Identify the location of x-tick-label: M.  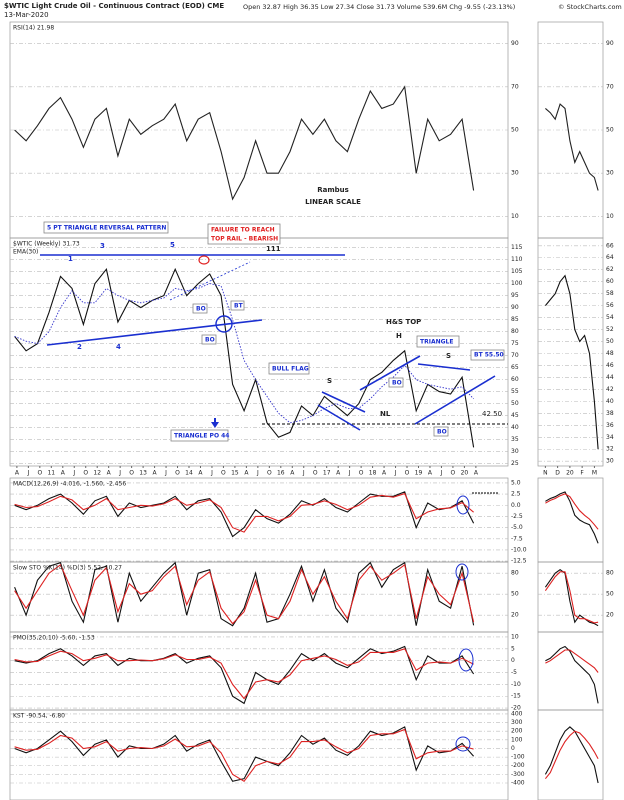
(594, 473).